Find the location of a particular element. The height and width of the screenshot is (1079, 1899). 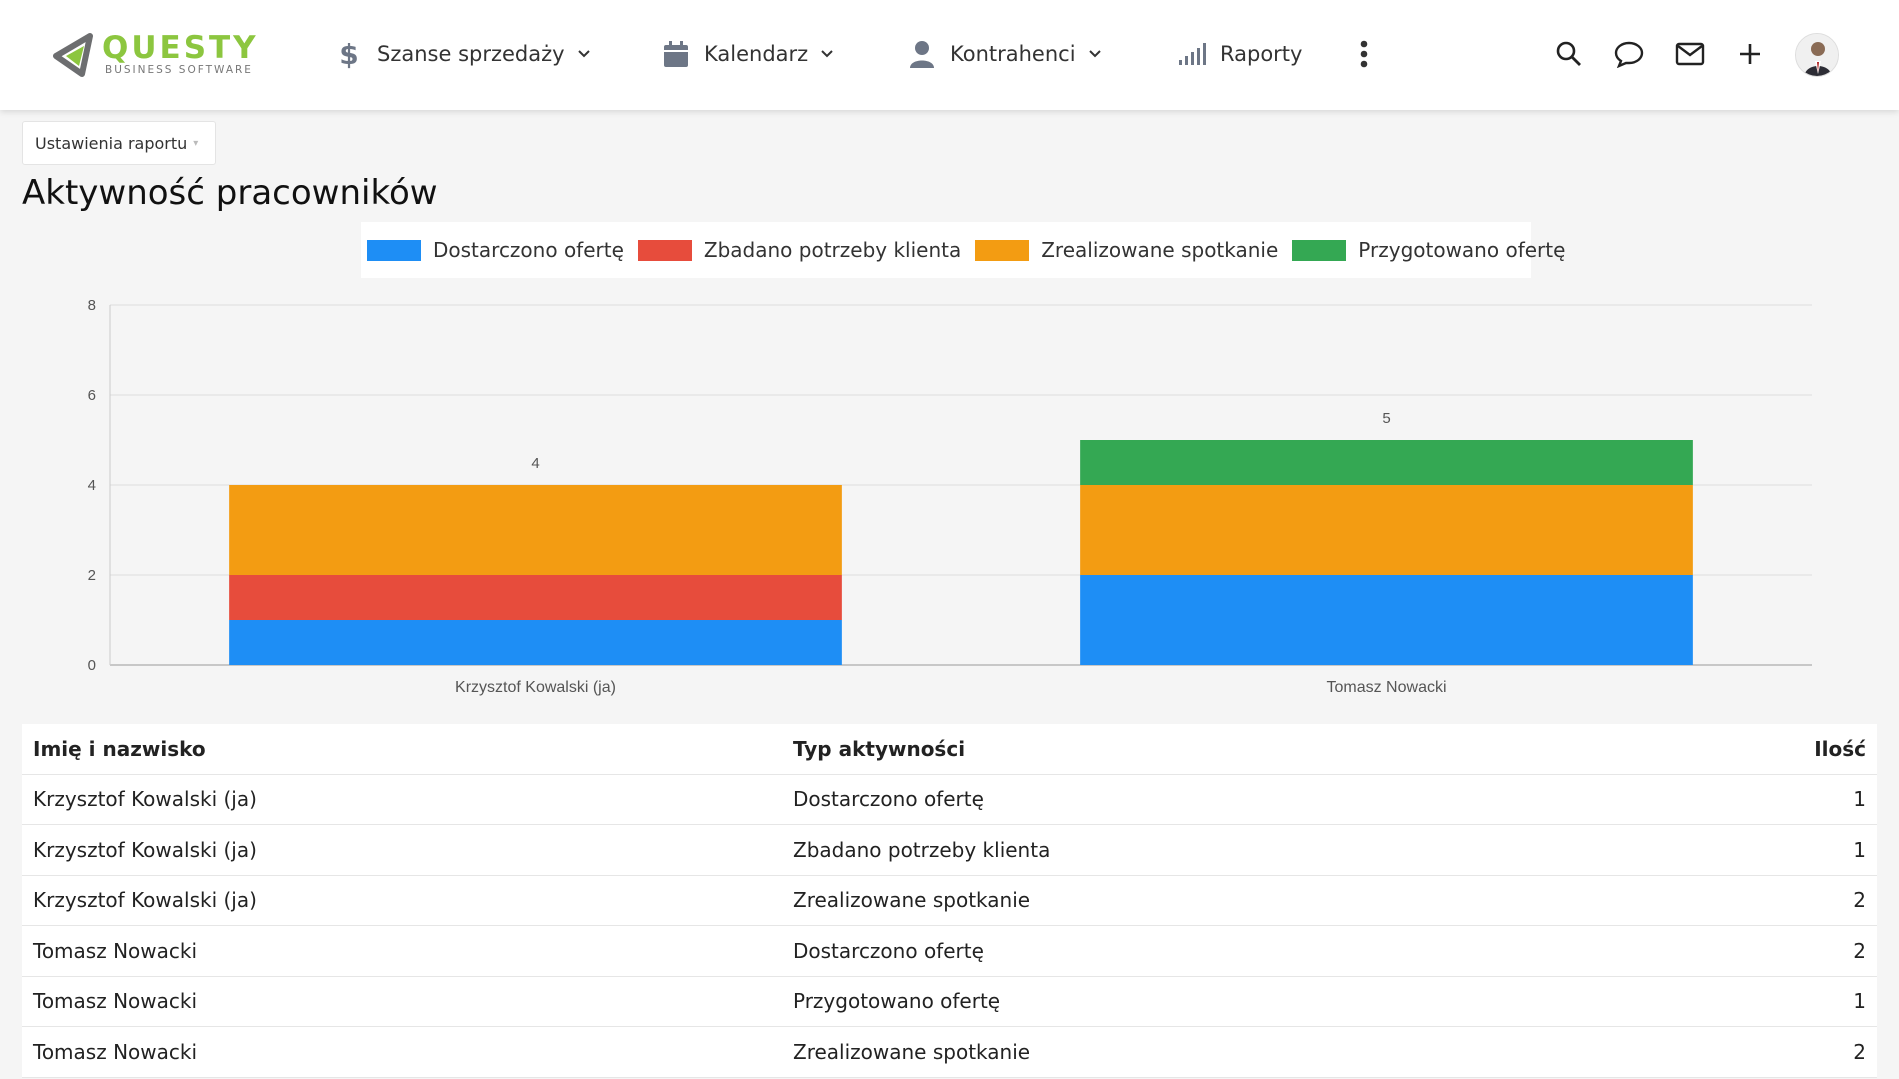

bar-total-label: 4 is located at coordinates (535, 463).